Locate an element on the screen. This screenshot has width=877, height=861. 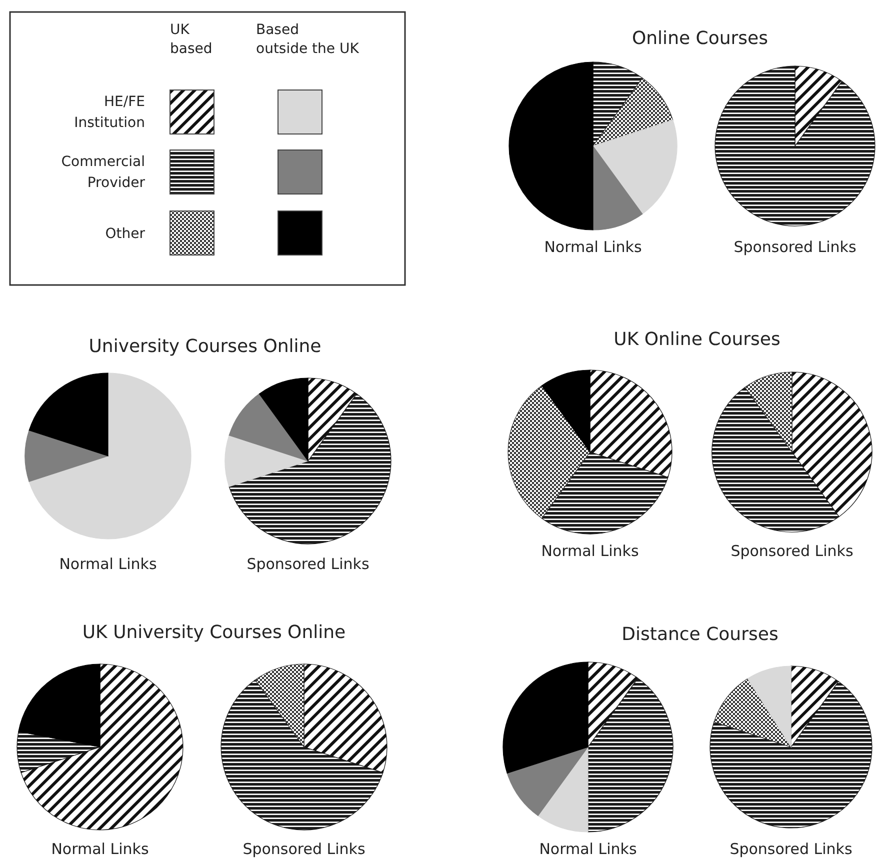
text: UK based is located at coordinates (191, 39).